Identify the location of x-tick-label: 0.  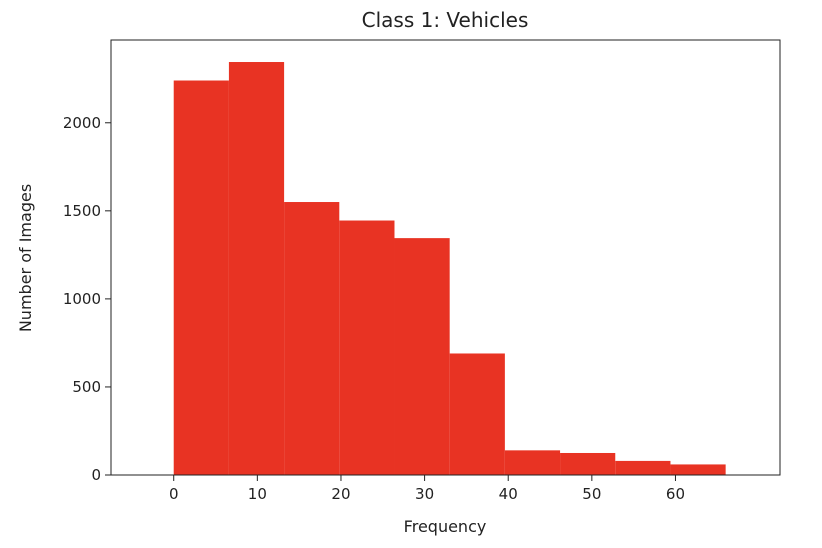
(174, 494).